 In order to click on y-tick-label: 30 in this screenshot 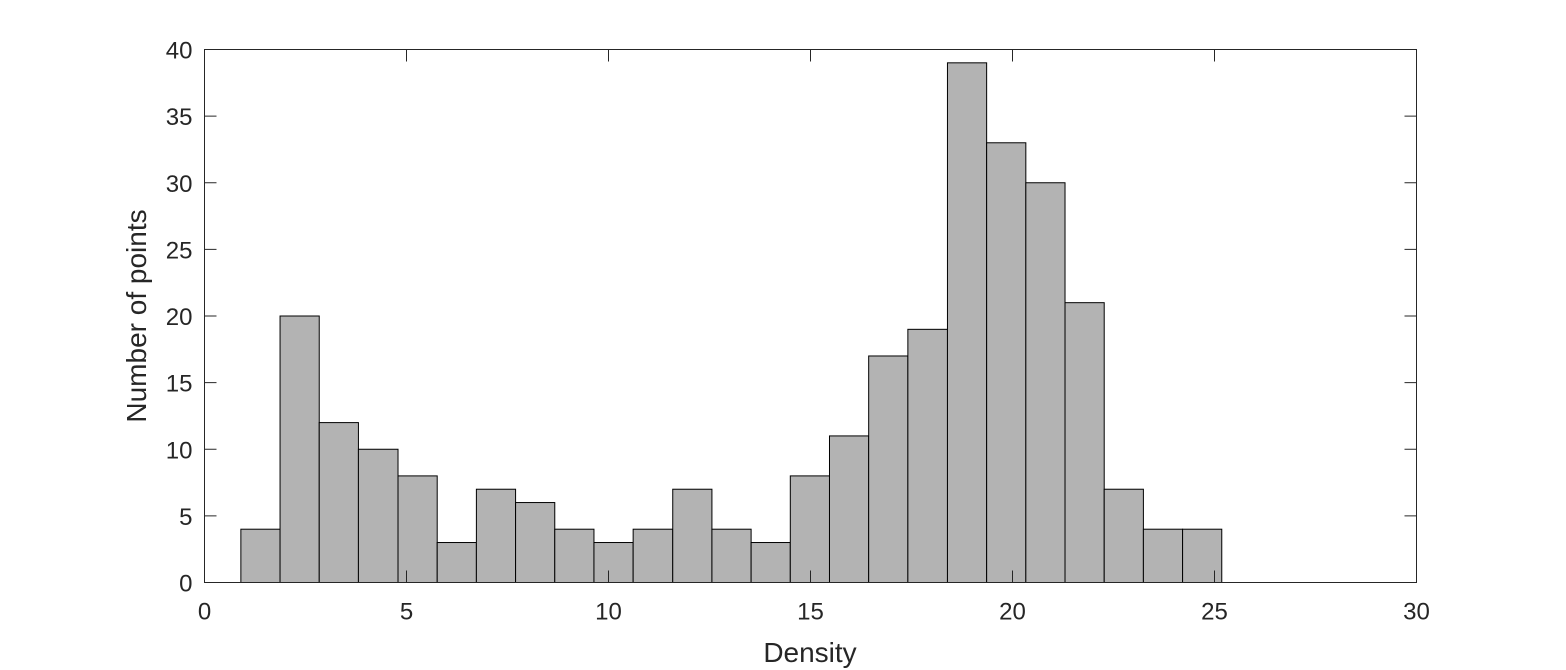, I will do `click(179, 184)`.